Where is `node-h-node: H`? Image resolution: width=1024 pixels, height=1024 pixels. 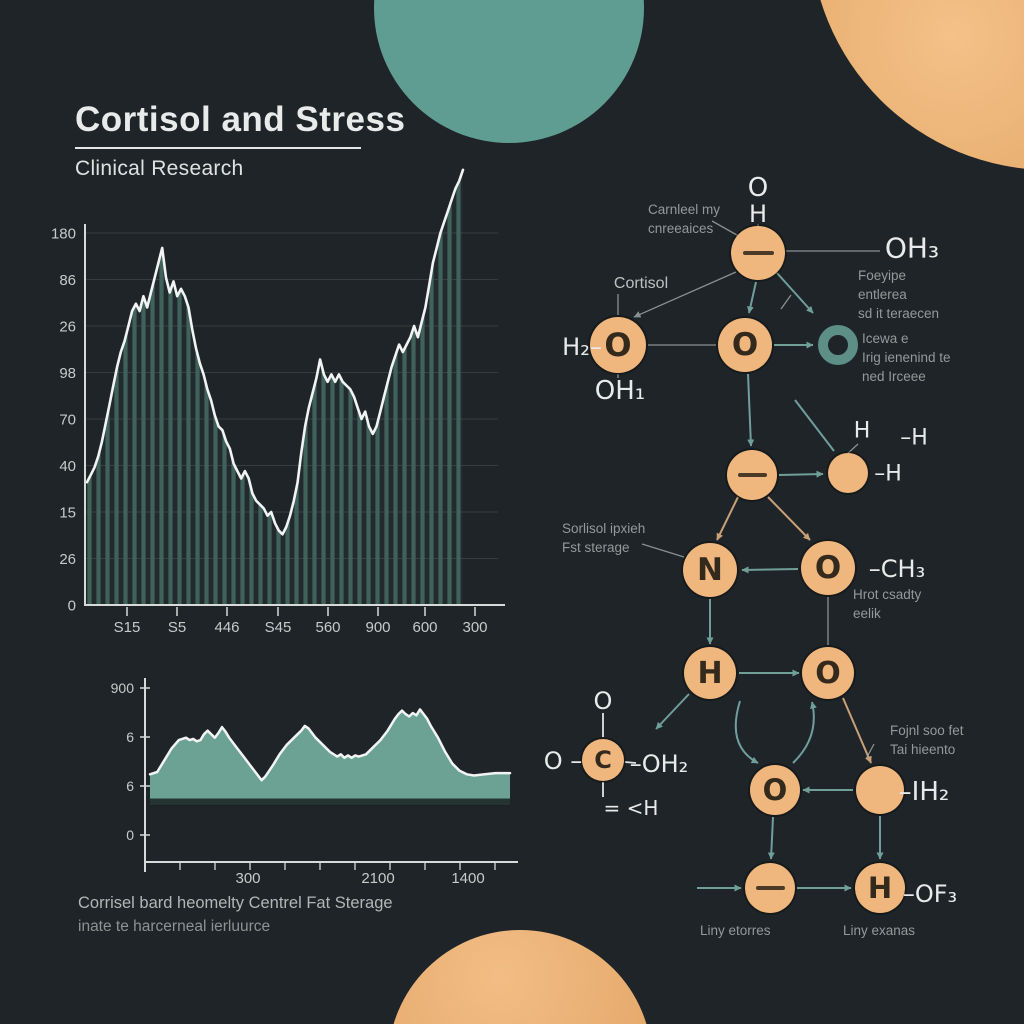
node-h-node: H is located at coordinates (710, 673).